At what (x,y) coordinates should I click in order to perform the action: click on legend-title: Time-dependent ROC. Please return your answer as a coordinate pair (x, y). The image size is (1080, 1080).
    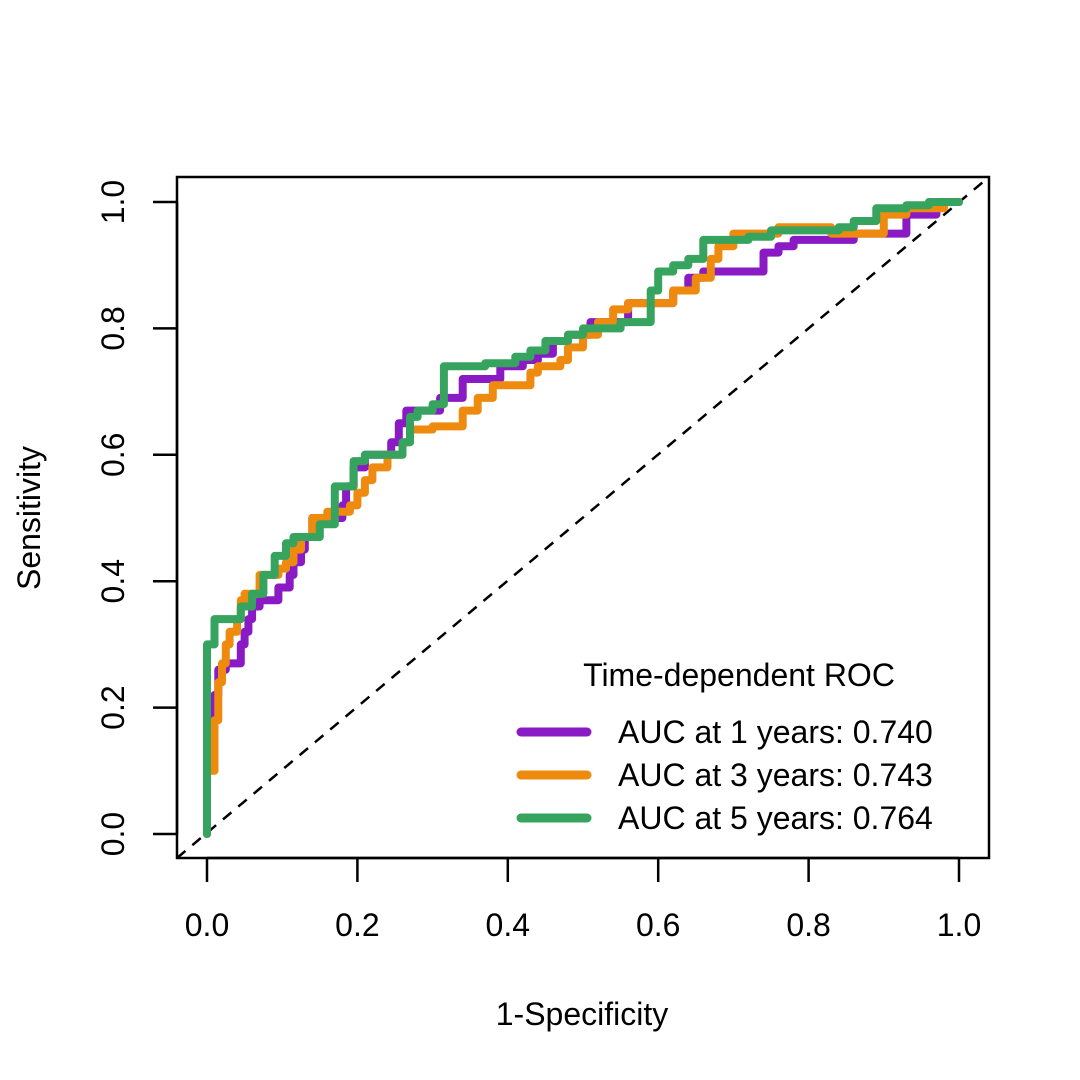
    Looking at the image, I should click on (739, 675).